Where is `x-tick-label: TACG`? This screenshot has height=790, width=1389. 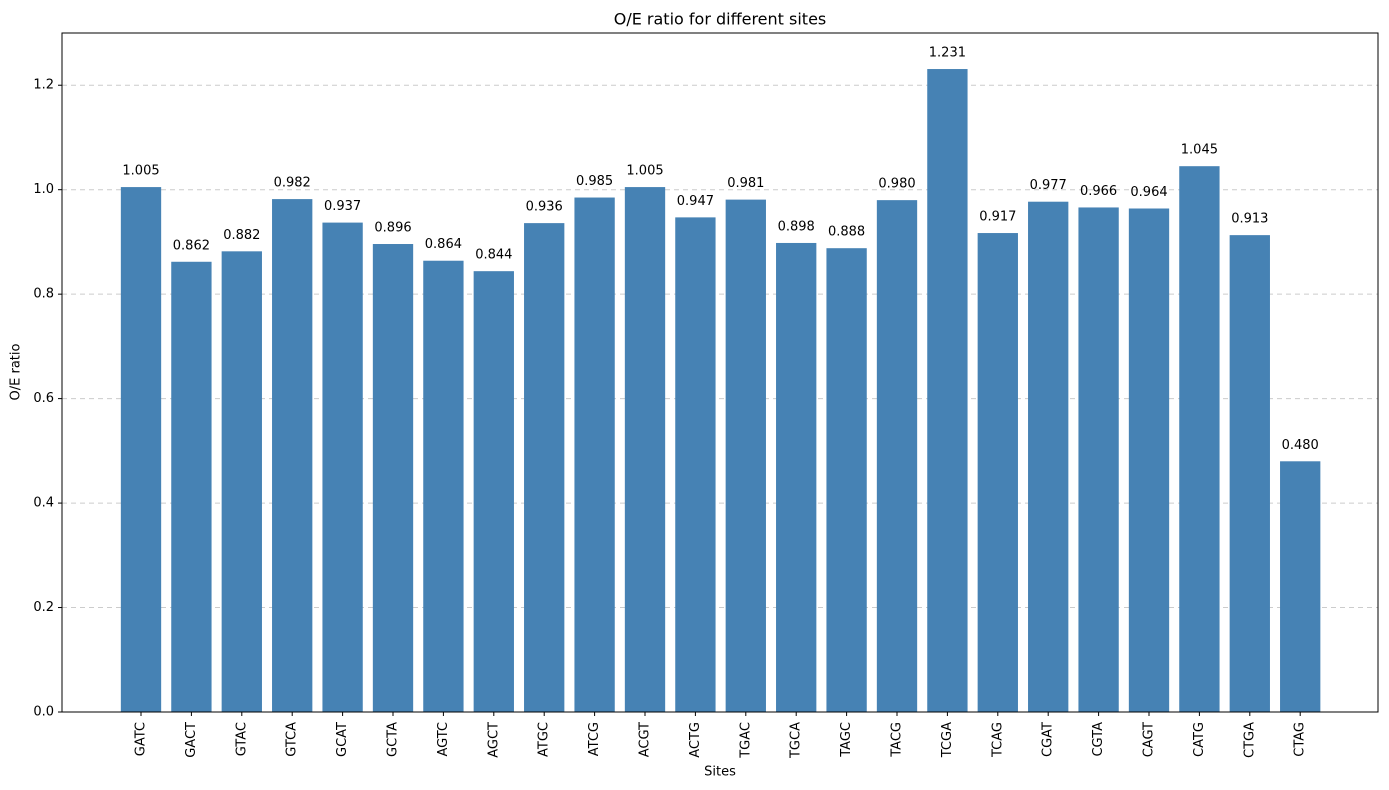 x-tick-label: TACG is located at coordinates (897, 740).